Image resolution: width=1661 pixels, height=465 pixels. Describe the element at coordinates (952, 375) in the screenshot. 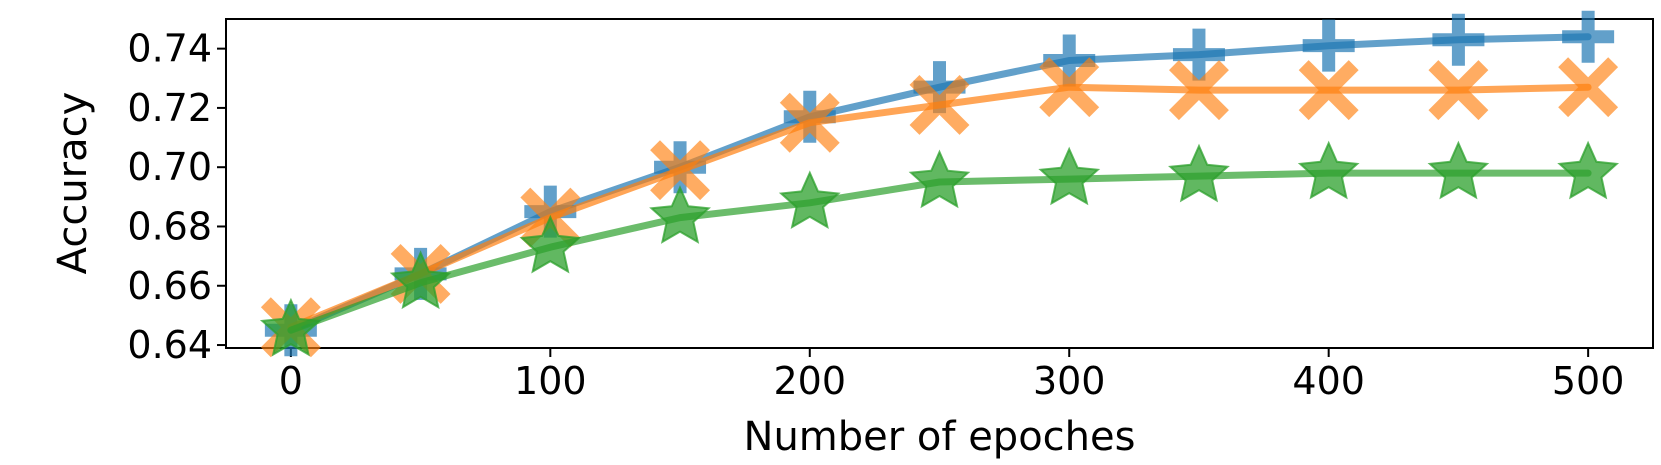

I see `x-axis-ticks: 0 100 200 300 400 500` at that location.